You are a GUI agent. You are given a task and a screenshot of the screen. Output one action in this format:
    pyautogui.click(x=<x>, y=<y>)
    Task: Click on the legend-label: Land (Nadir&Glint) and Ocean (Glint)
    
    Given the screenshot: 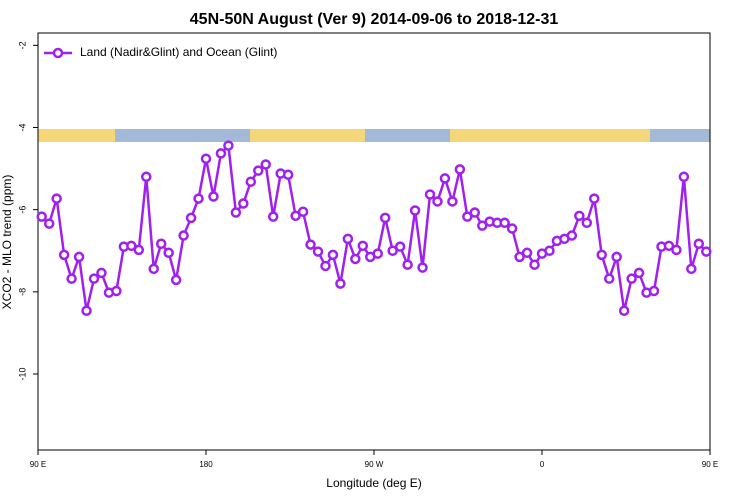 What is the action you would take?
    pyautogui.click(x=178, y=52)
    